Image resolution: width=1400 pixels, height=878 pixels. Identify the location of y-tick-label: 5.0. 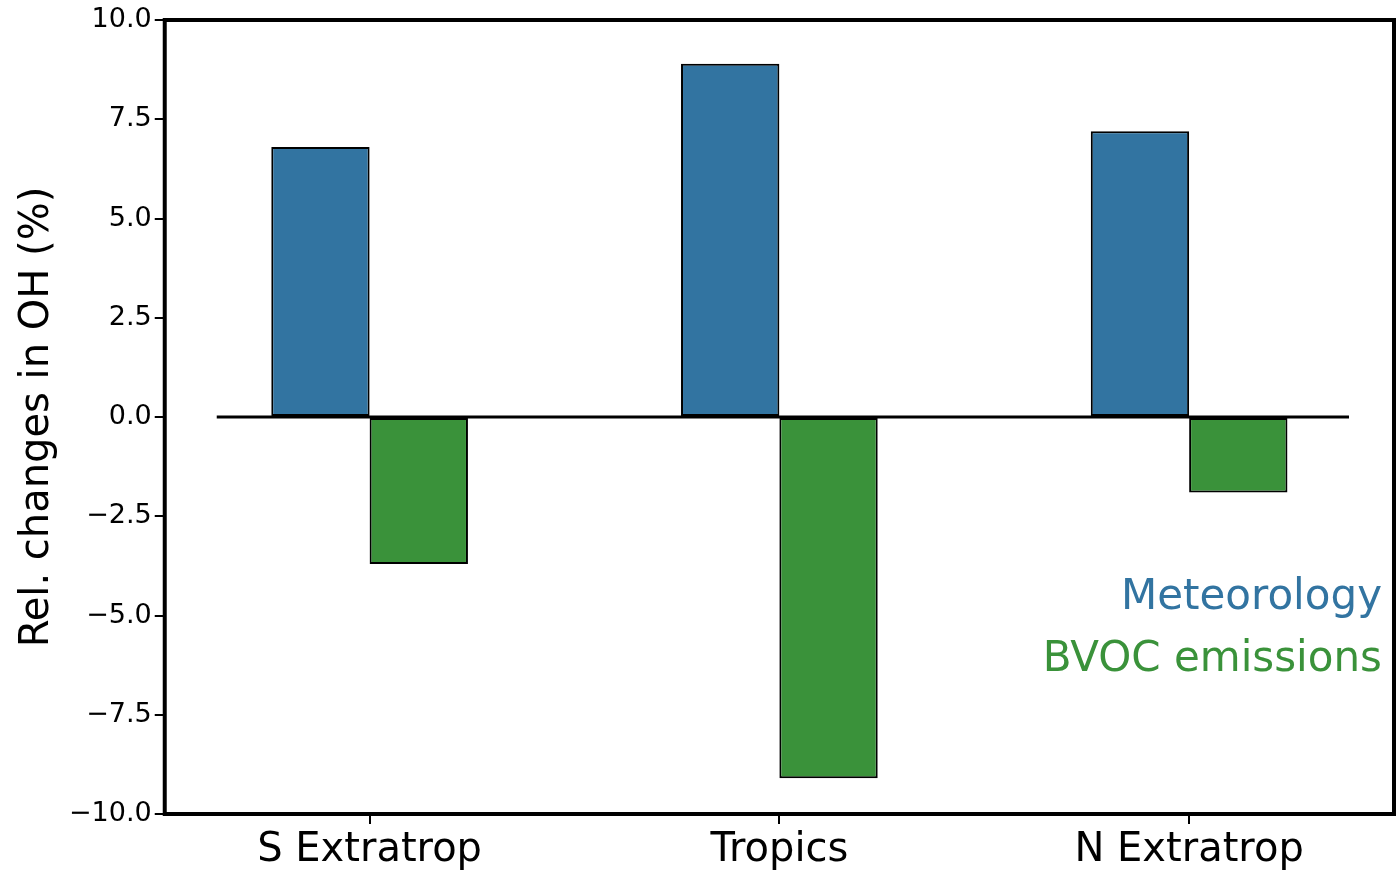
(130, 216).